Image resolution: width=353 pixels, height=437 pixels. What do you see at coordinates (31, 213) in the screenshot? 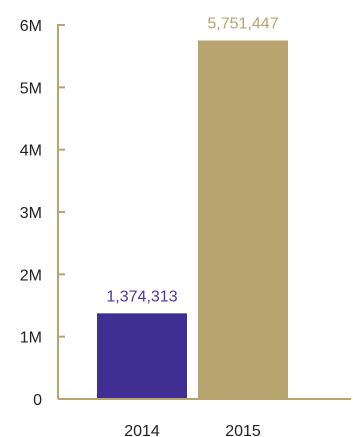
I see `y-tick-label: 3M` at bounding box center [31, 213].